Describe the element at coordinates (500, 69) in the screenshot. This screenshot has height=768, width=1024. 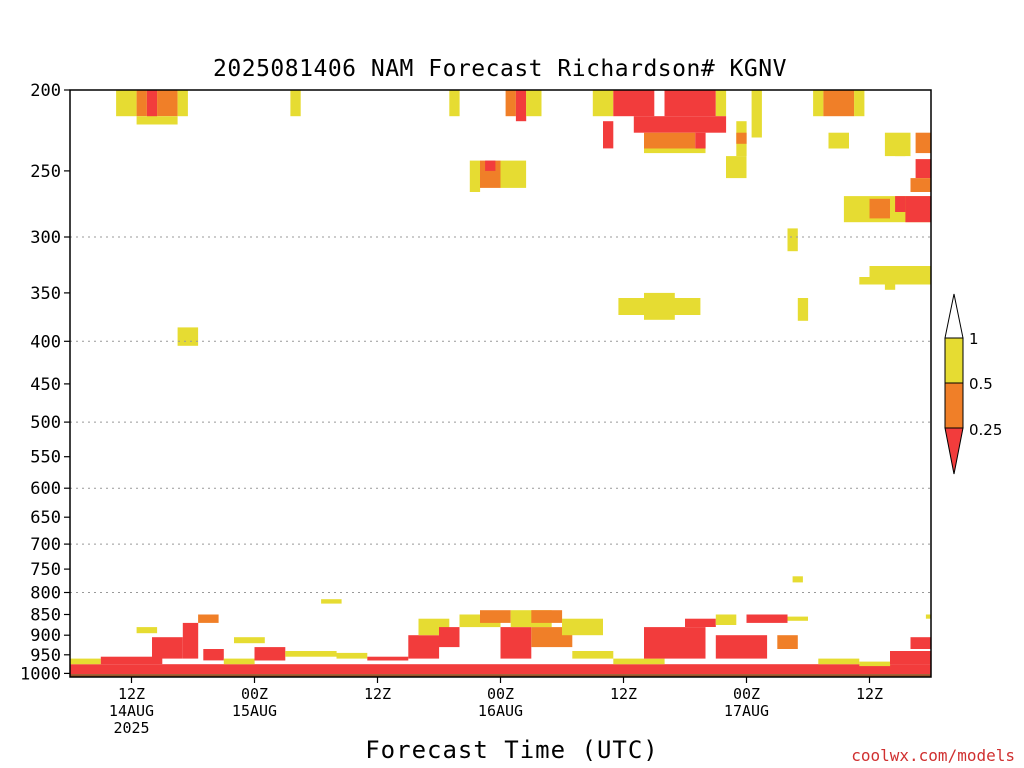
I see `chart-title: 2025081406 NAM Forecast Richardson# KGNV` at that location.